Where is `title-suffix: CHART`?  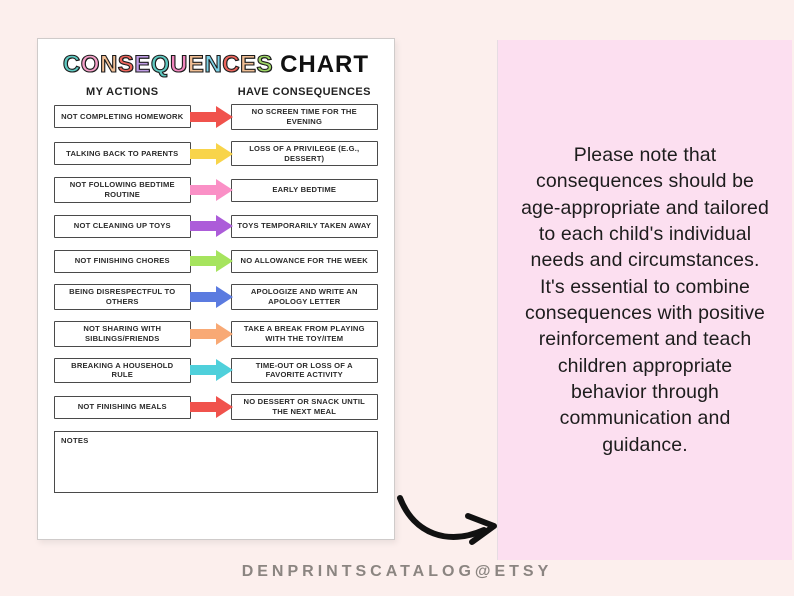 title-suffix: CHART is located at coordinates (325, 64).